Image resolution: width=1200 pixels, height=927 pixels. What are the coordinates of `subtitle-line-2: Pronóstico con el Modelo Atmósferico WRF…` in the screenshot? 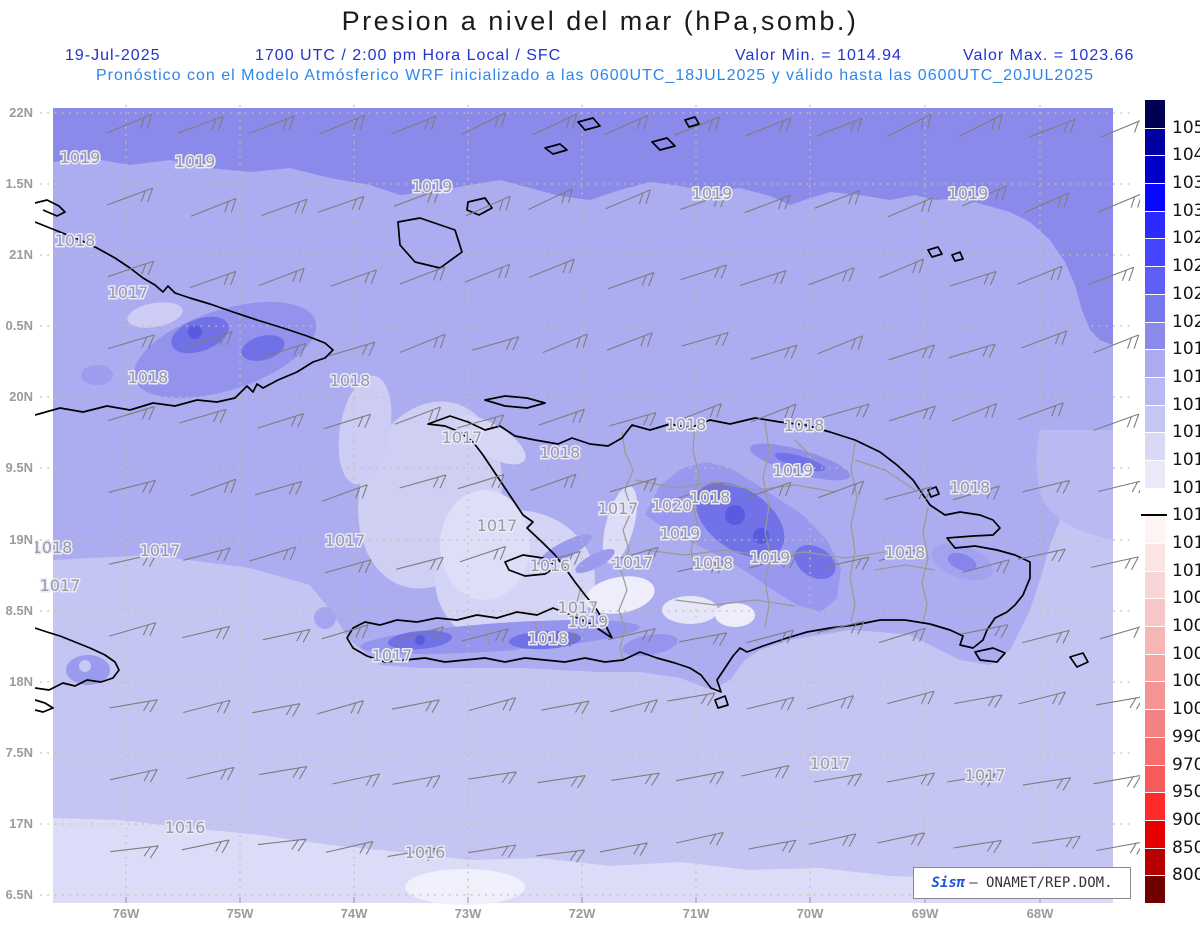 It's located at (595, 75).